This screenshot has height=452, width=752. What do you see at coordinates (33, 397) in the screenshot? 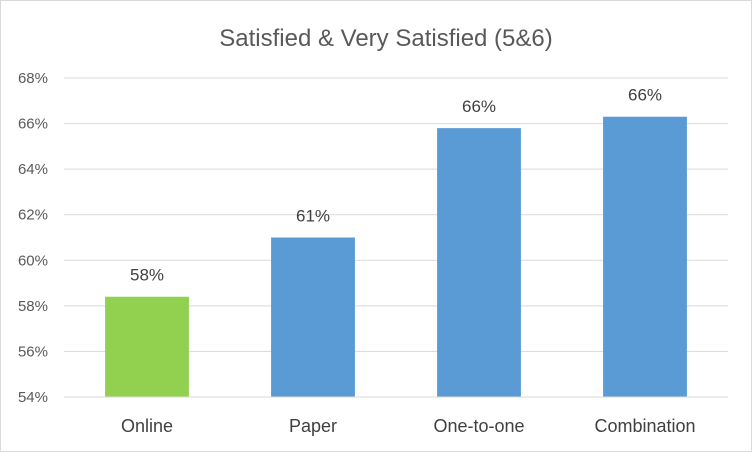
I see `y-tick-label: 54%` at bounding box center [33, 397].